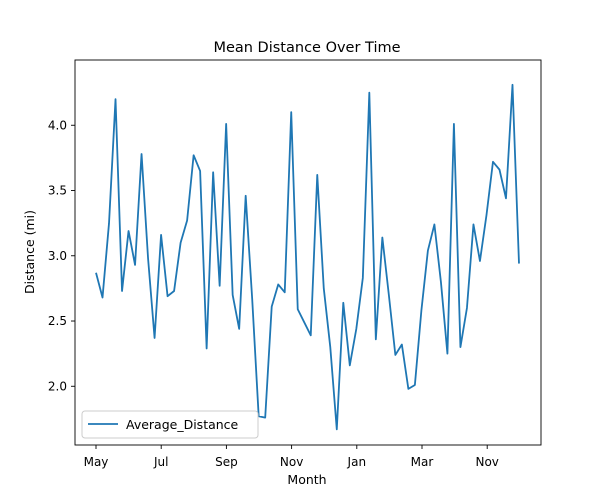  Describe the element at coordinates (357, 462) in the screenshot. I see `x-tick-label: Jan` at that location.